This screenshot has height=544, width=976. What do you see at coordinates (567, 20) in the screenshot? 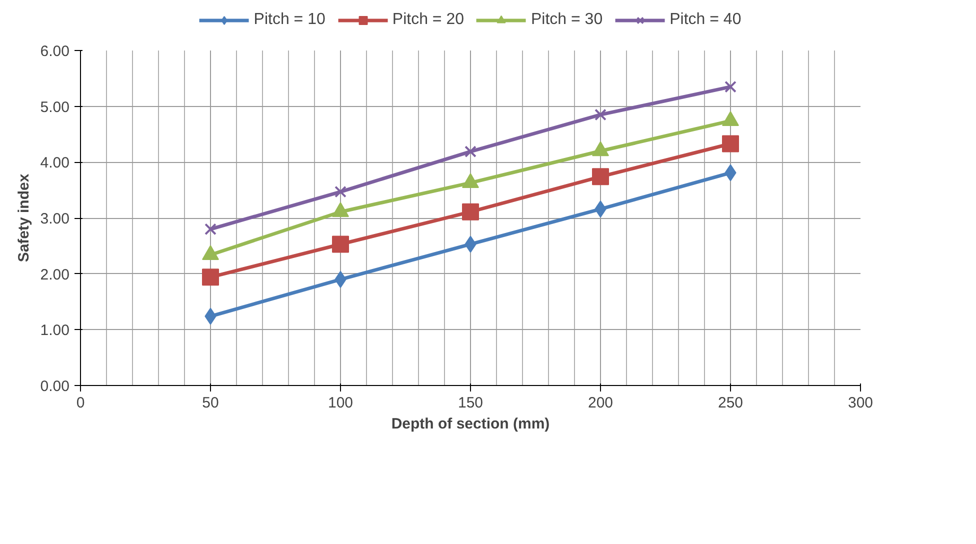
I see `legend-label: Pitch = 30` at bounding box center [567, 20].